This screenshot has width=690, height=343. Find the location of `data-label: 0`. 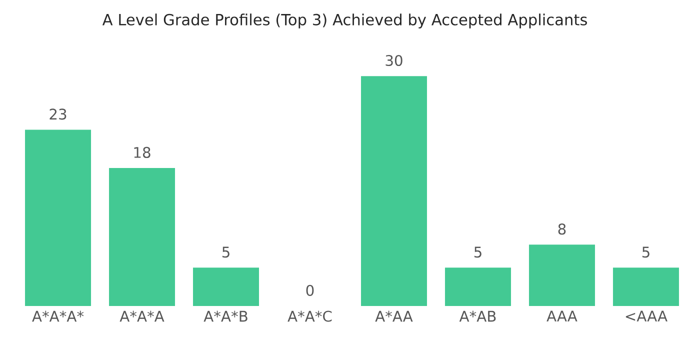

data-label: 0 is located at coordinates (310, 290).